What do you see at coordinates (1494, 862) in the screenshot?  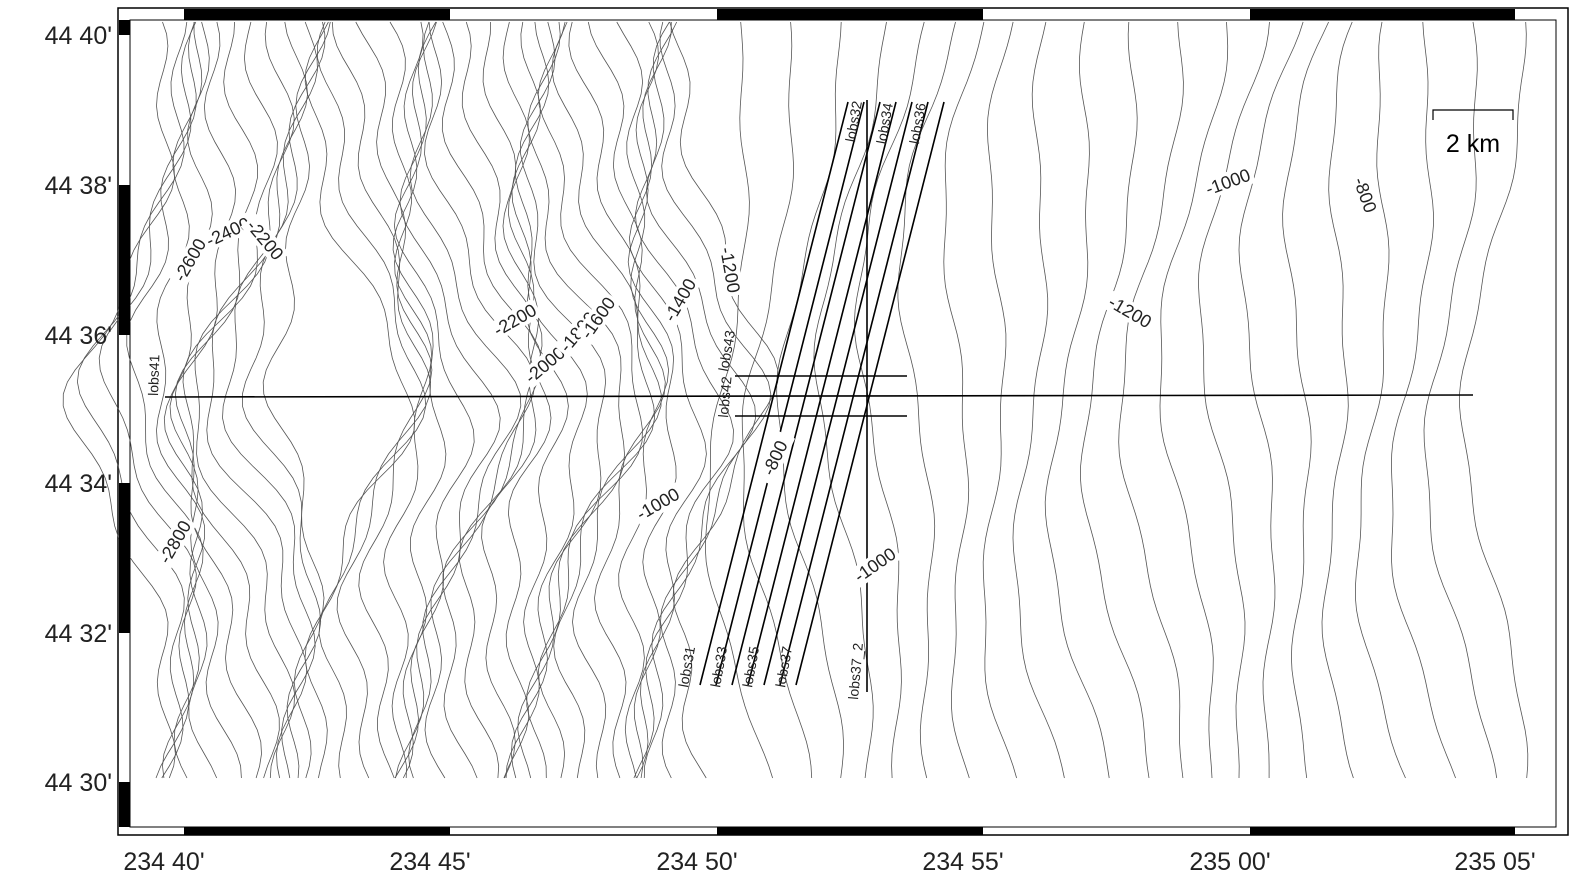 I see `lon-tick-label: 235 05'` at bounding box center [1494, 862].